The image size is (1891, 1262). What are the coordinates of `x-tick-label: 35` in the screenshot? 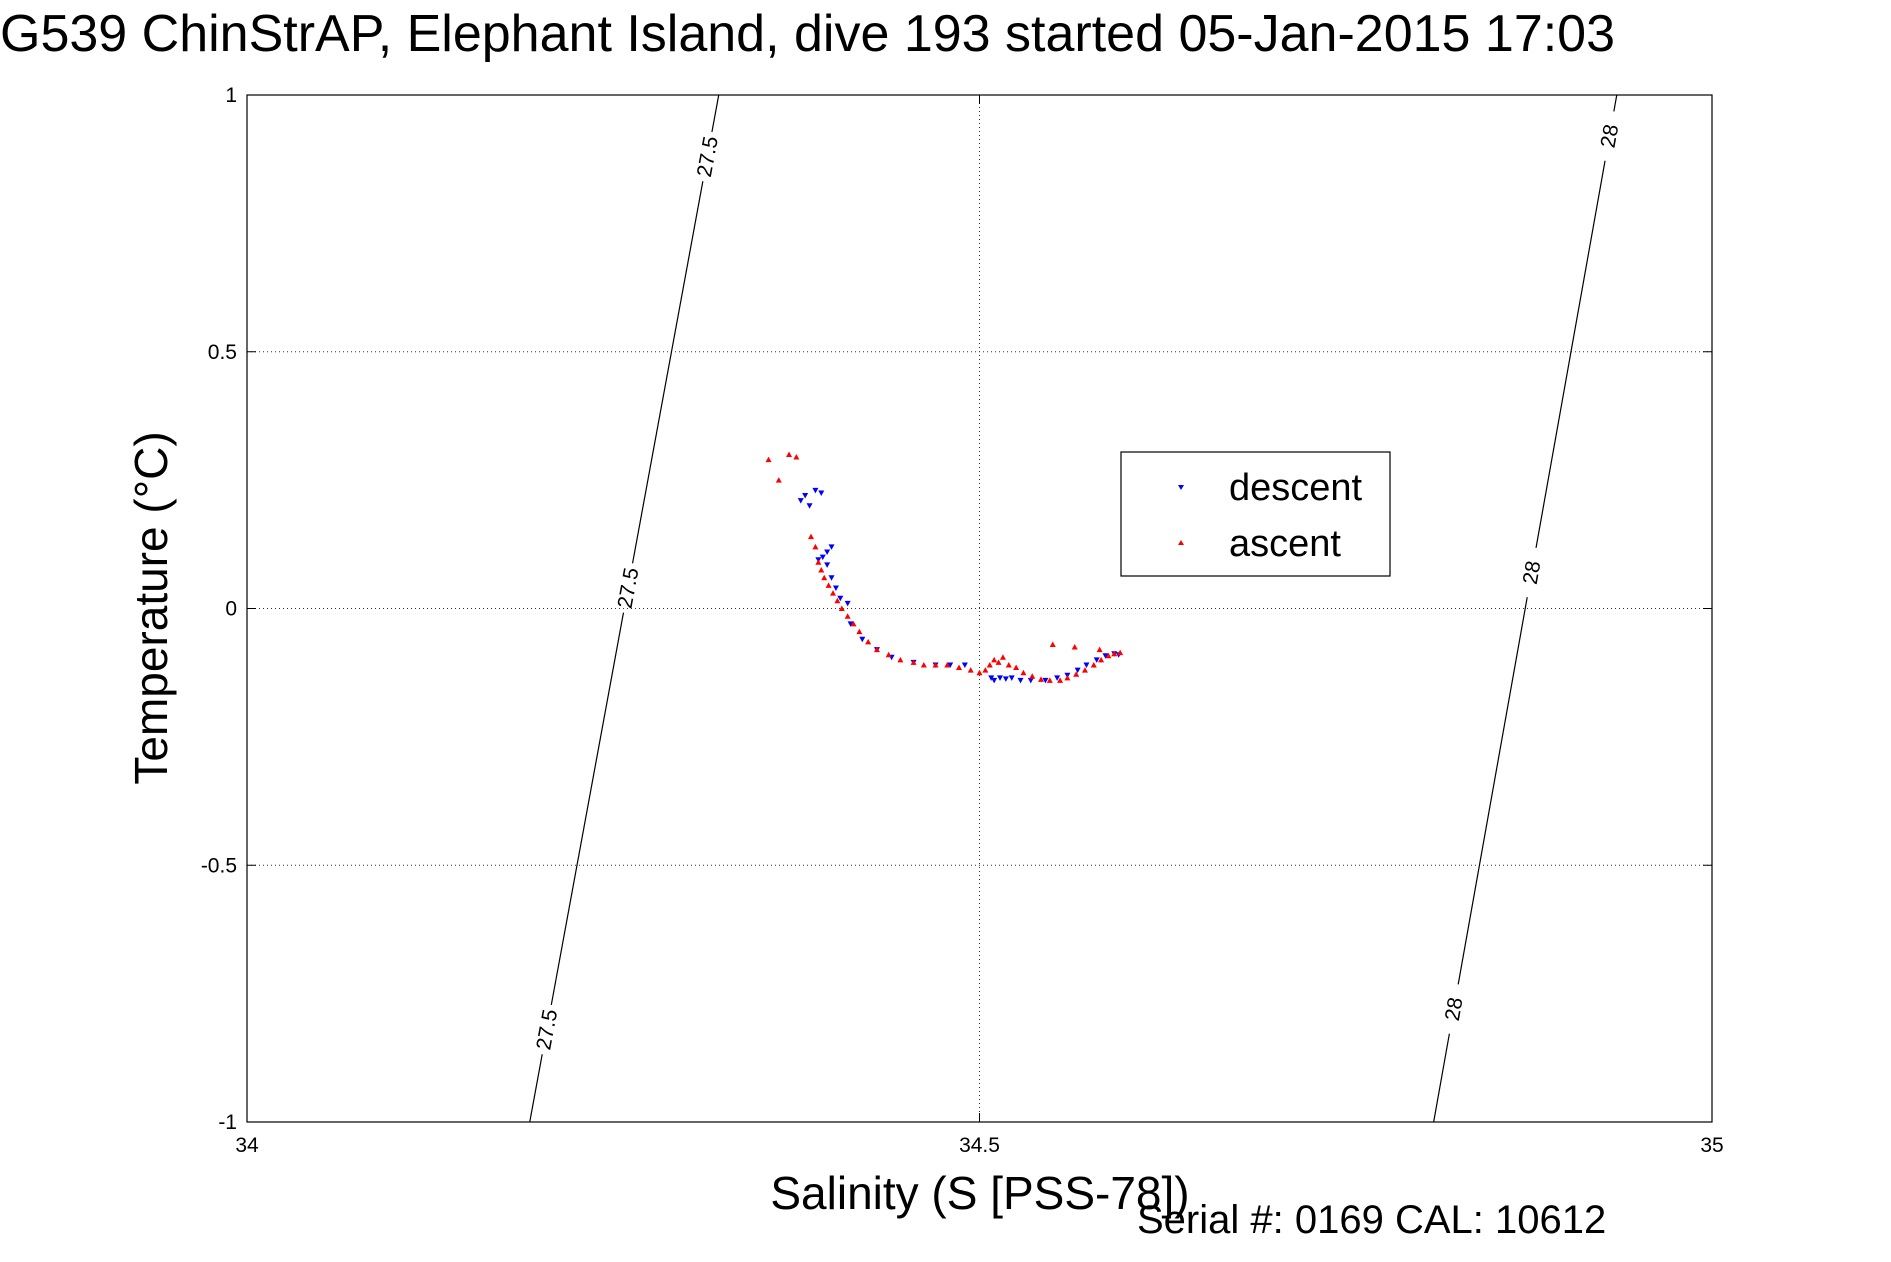 It's located at (1711, 1145).